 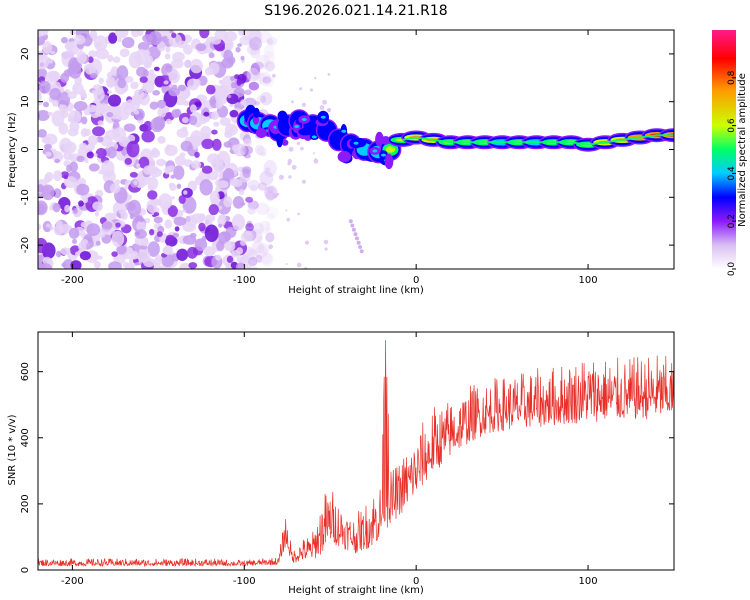 I want to click on x-tick-label: 100, so click(x=588, y=280).